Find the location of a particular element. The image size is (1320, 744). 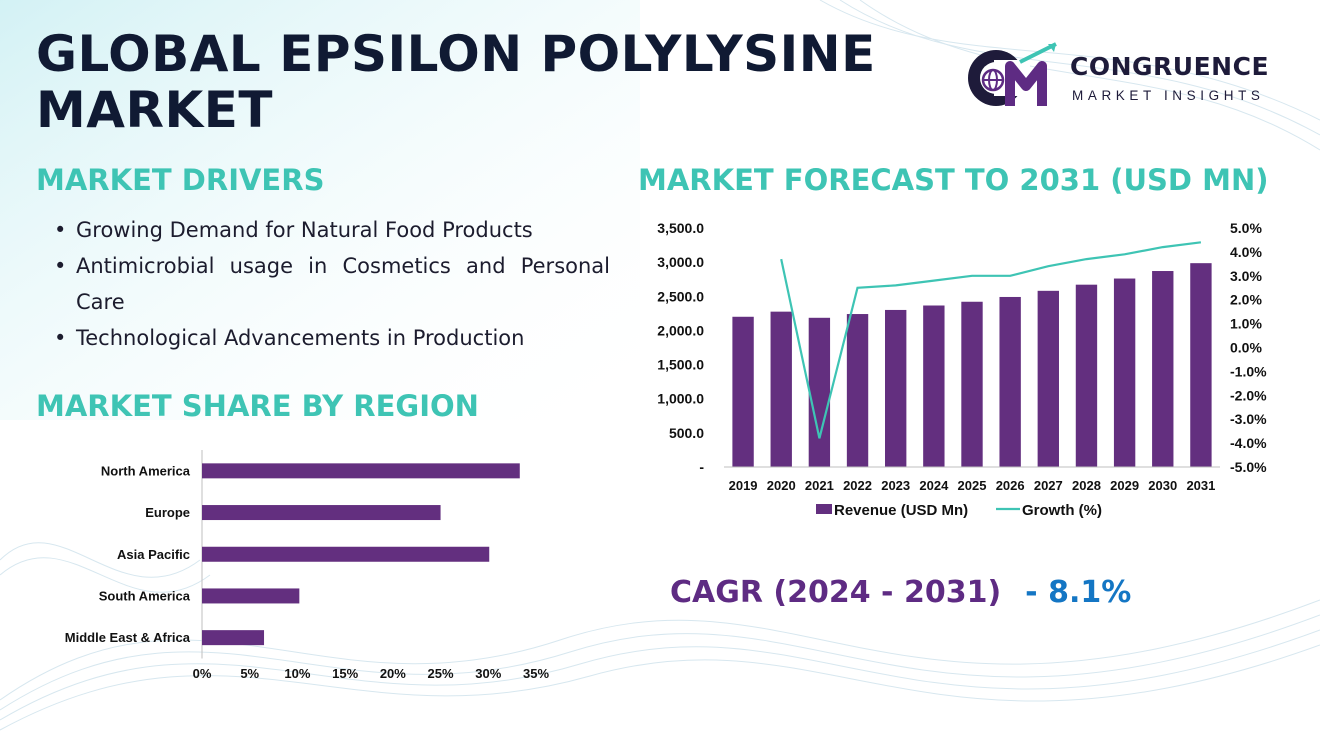

legend-label-growth: Growth (%) is located at coordinates (1062, 510).